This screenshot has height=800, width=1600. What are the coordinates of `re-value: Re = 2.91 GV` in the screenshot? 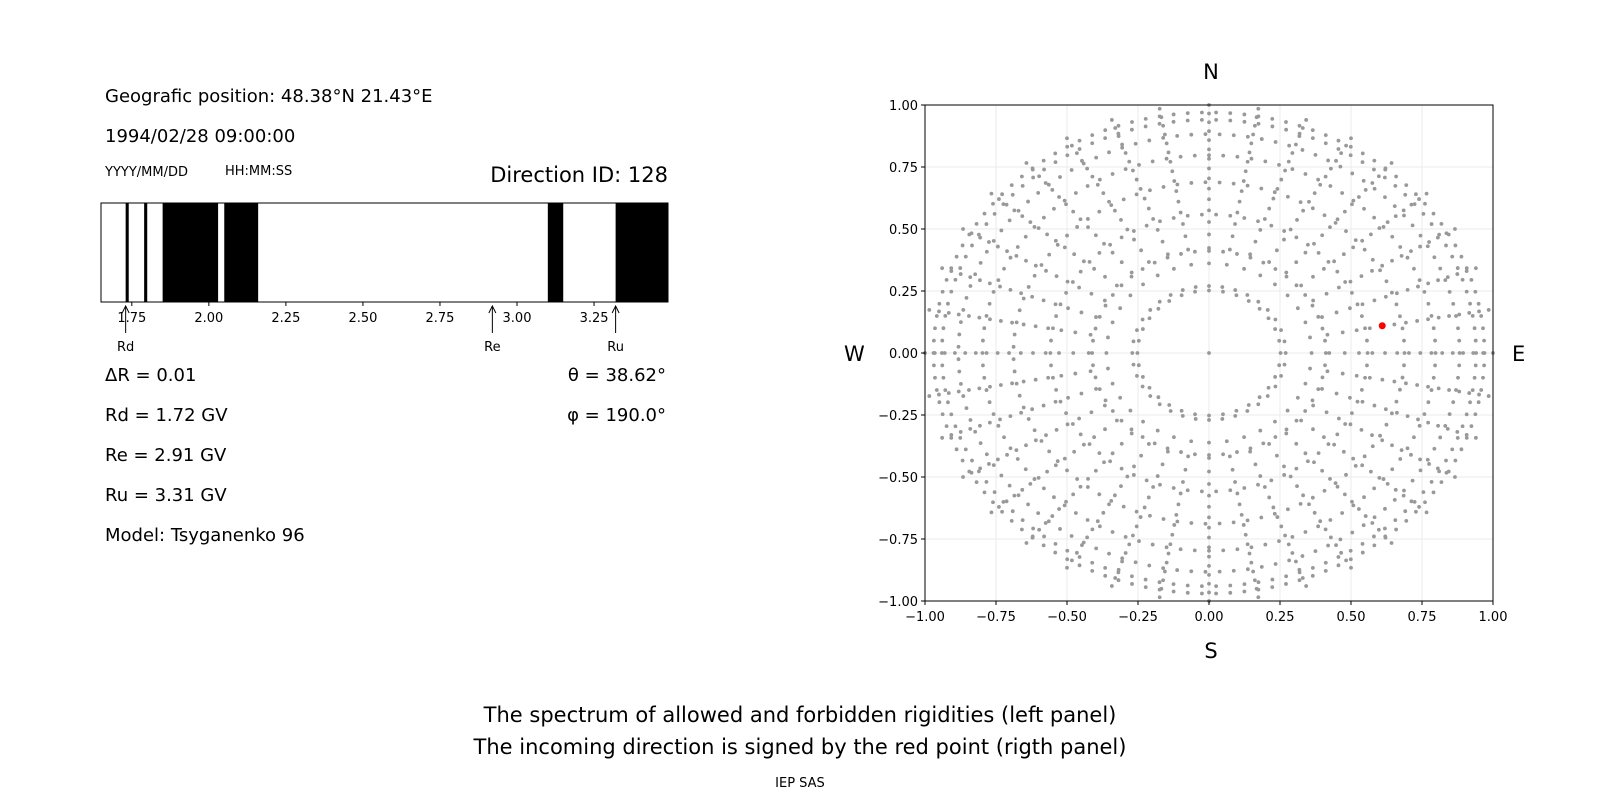 It's located at (166, 455).